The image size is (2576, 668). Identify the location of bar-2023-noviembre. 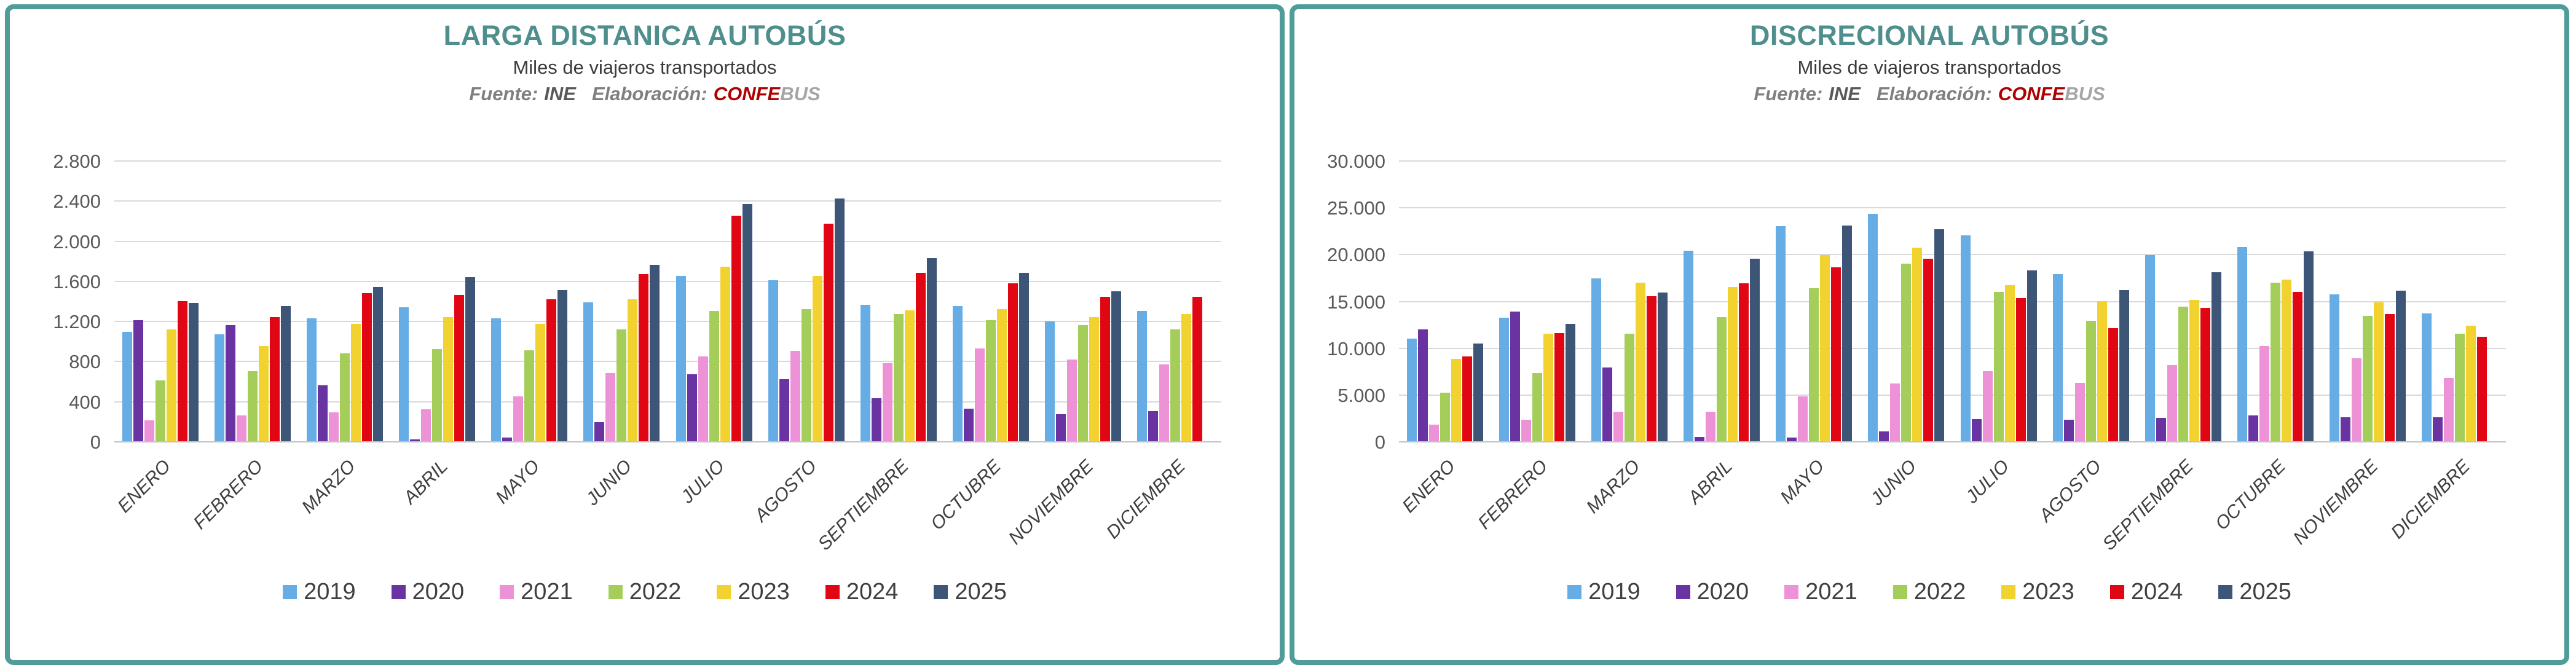
(2379, 372).